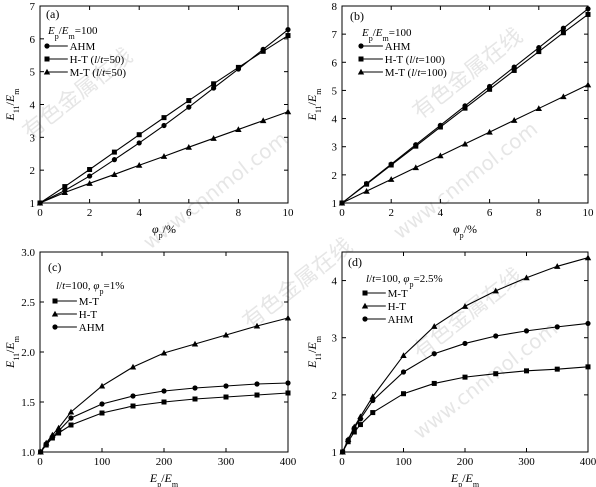 The image size is (596, 487). What do you see at coordinates (164, 462) in the screenshot?
I see `x-tick-label: 200` at bounding box center [164, 462].